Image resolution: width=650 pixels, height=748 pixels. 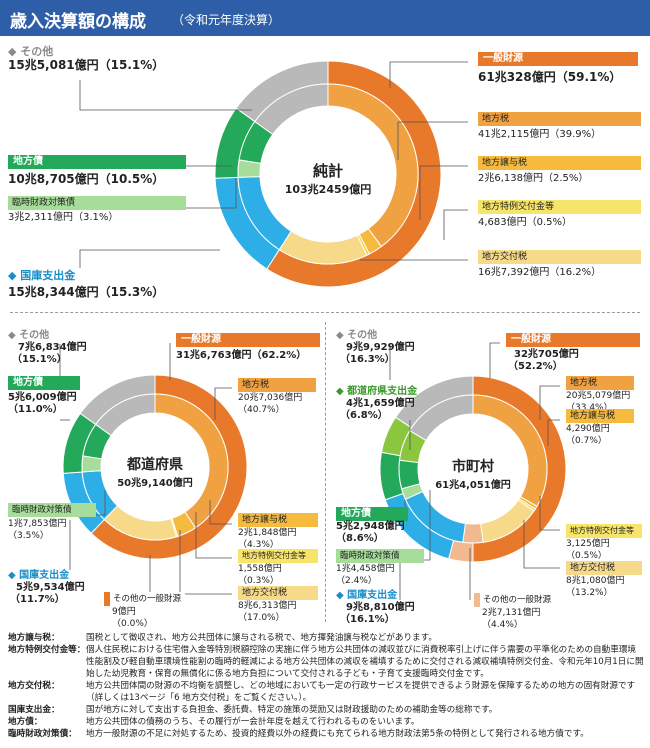 I want to click on muni-rinji-label: 臨時財政対策債 1兆4,458億円 （2.4%）, so click(x=380, y=568).